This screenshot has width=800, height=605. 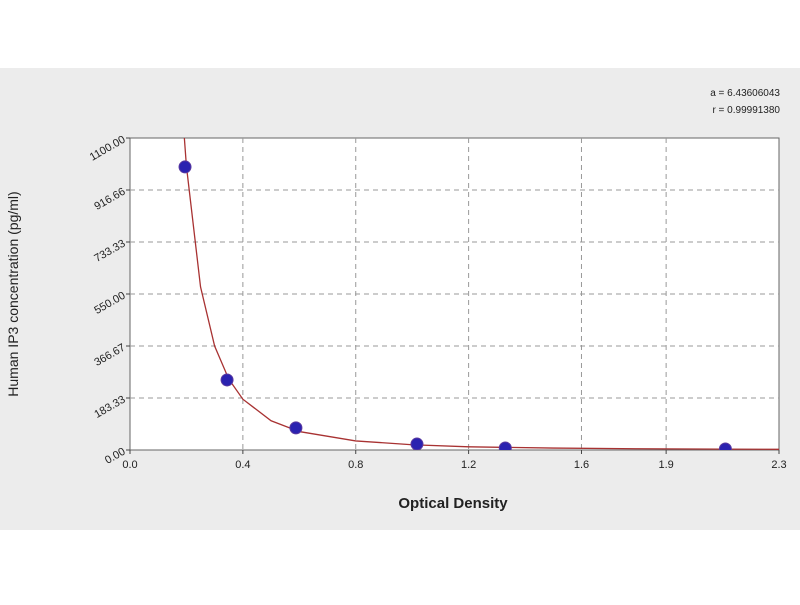 I want to click on x-tick-label: 1.9, so click(x=665, y=465).